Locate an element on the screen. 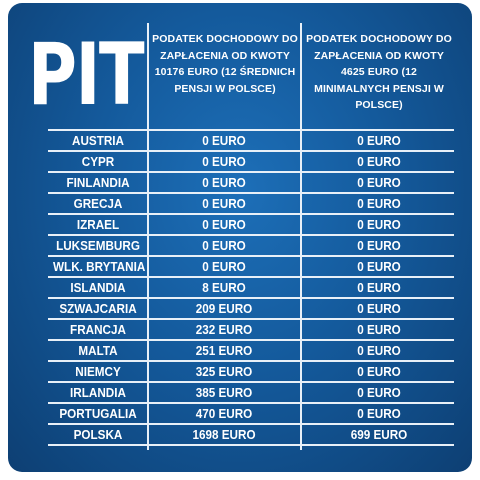 This screenshot has height=480, width=480. table-row: ISLANDIA 8 EURO 0 EURO is located at coordinates (240, 287).